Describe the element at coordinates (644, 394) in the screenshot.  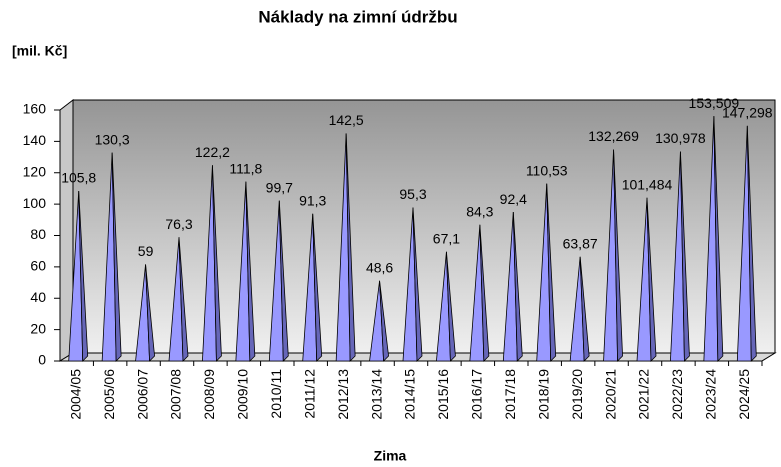
I see `x-tick-label: 2021/22` at that location.